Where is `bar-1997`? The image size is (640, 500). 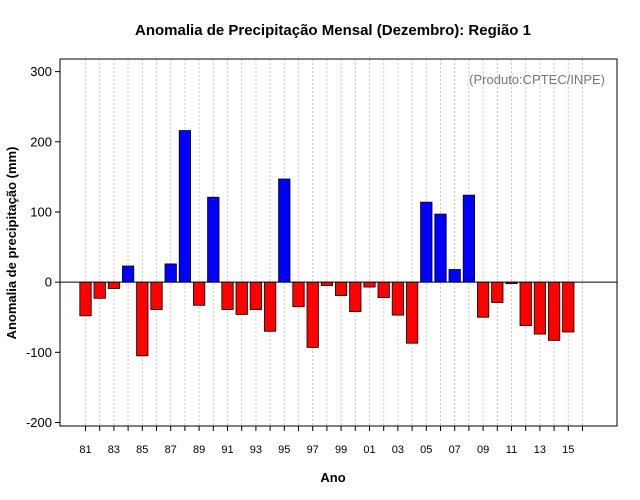
bar-1997 is located at coordinates (312, 314).